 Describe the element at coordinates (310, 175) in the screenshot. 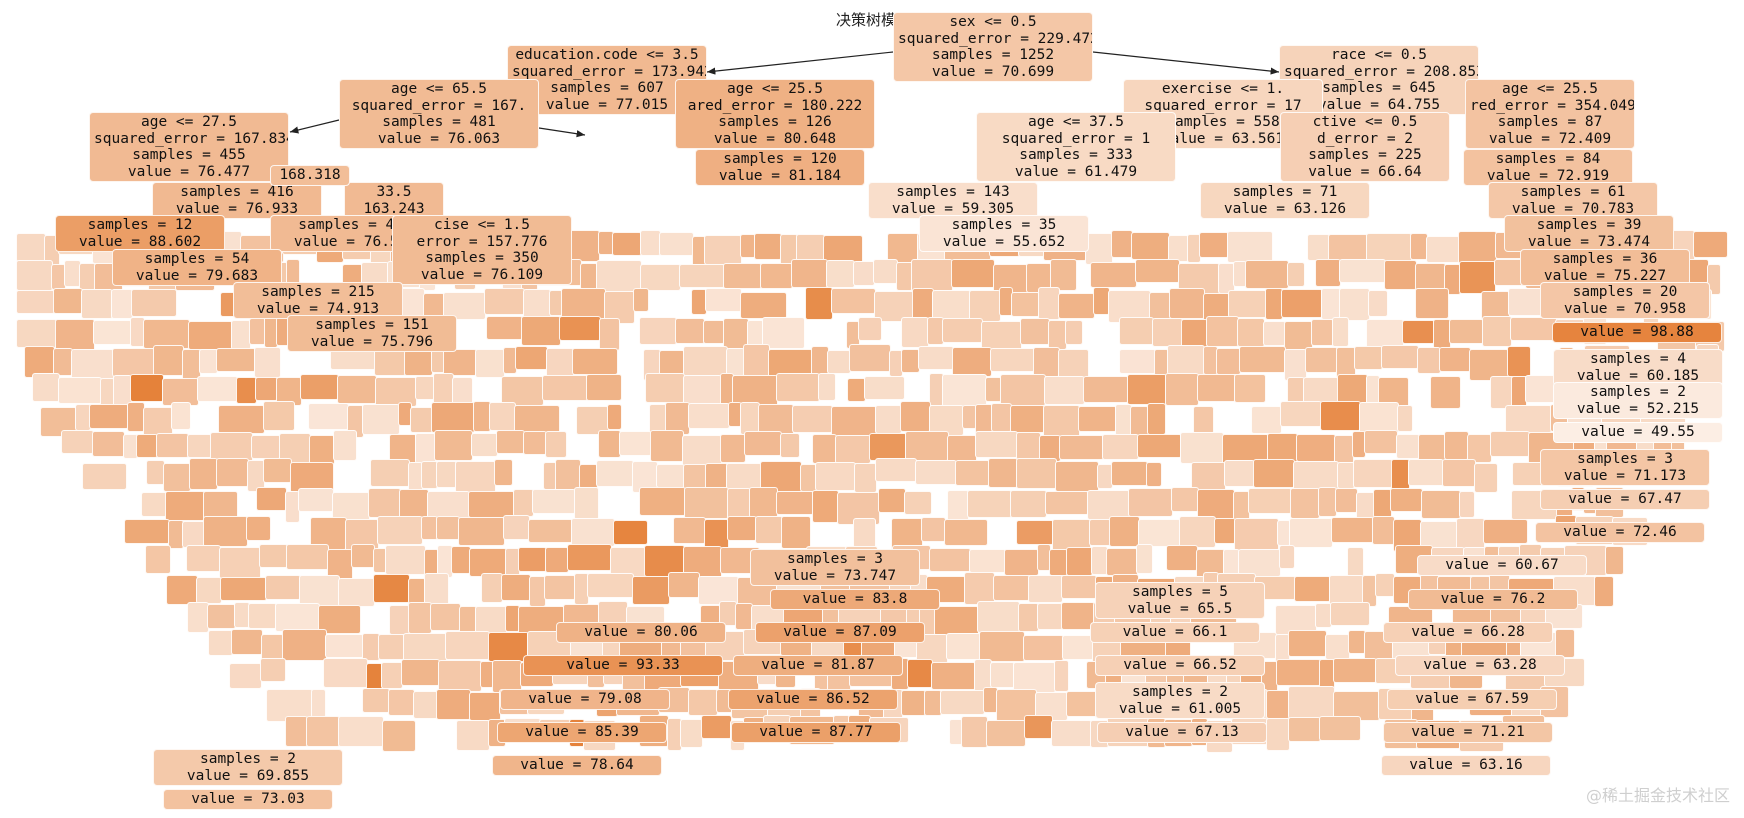

I see `node-line: 168.318` at that location.